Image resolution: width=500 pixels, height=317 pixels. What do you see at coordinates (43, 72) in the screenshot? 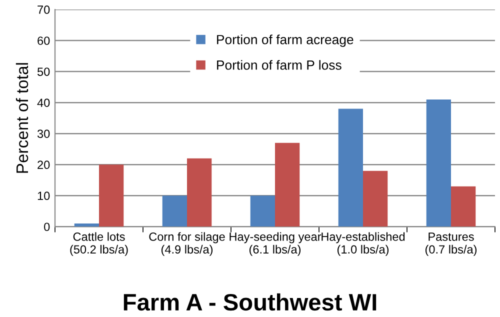
I see `y-tick-label: 50` at bounding box center [43, 72].